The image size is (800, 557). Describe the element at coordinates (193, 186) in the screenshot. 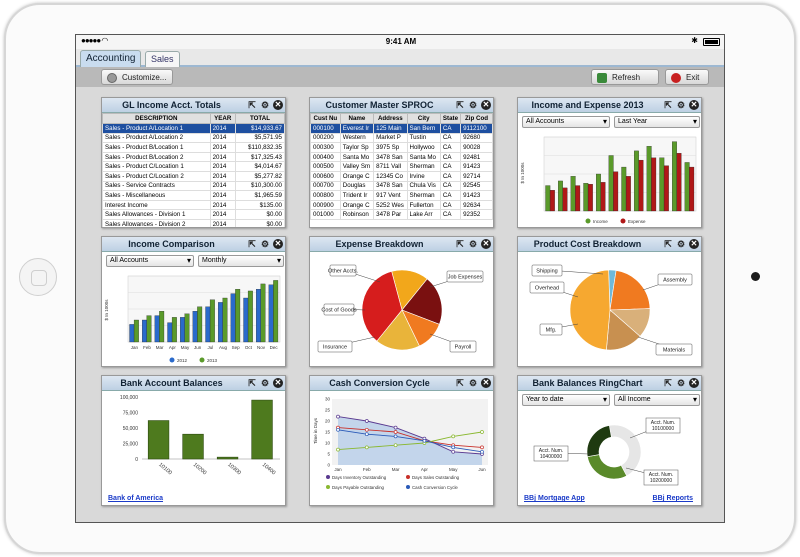

I see `table-row: Sales - Service Contracts 2014 $10,300.00` at that location.